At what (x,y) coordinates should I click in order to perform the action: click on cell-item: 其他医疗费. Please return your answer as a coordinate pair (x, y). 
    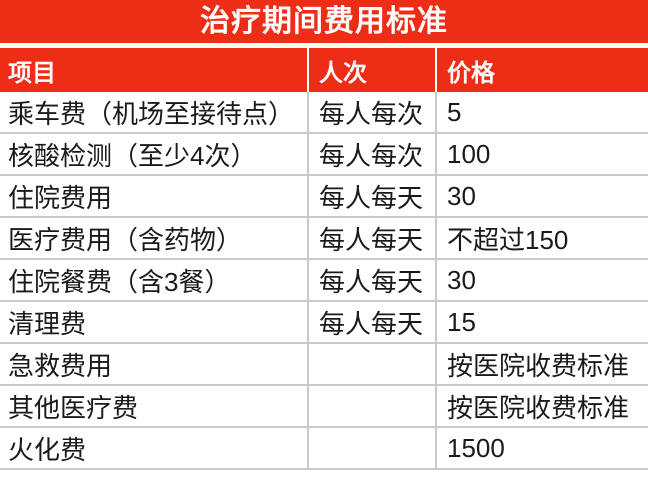
    Looking at the image, I should click on (154, 406).